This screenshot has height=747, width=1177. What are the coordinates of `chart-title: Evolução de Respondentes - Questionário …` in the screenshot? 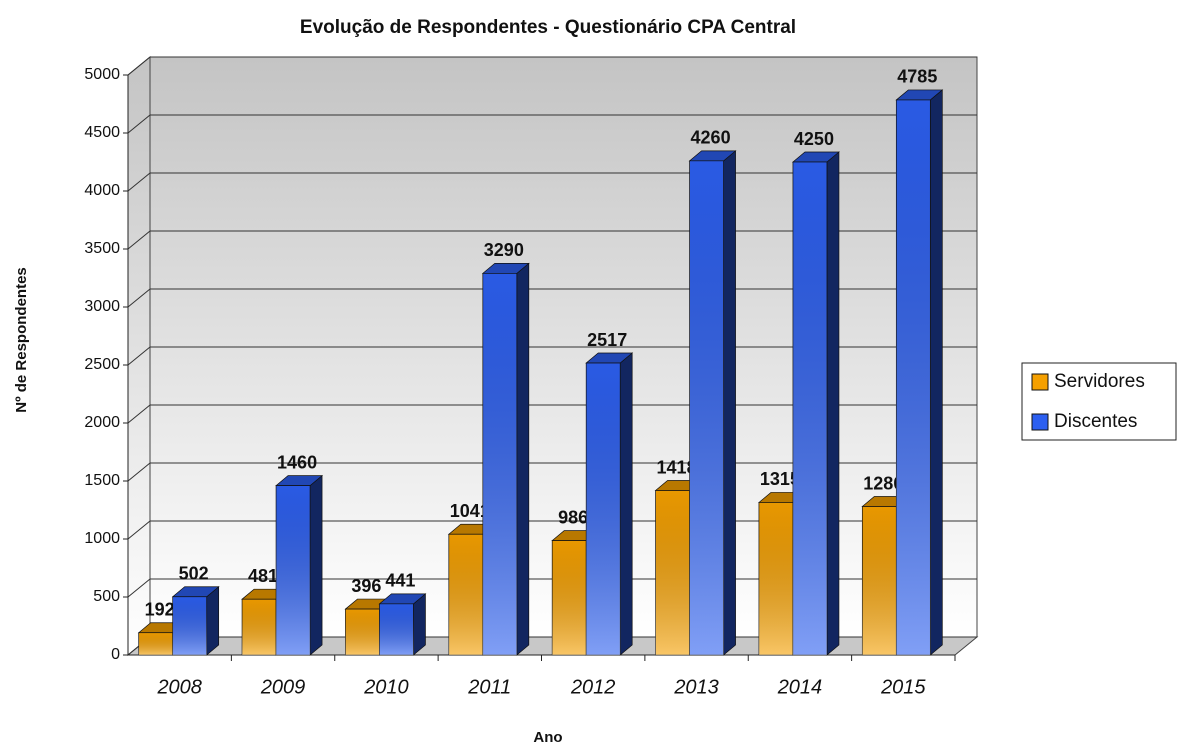 It's located at (548, 27).